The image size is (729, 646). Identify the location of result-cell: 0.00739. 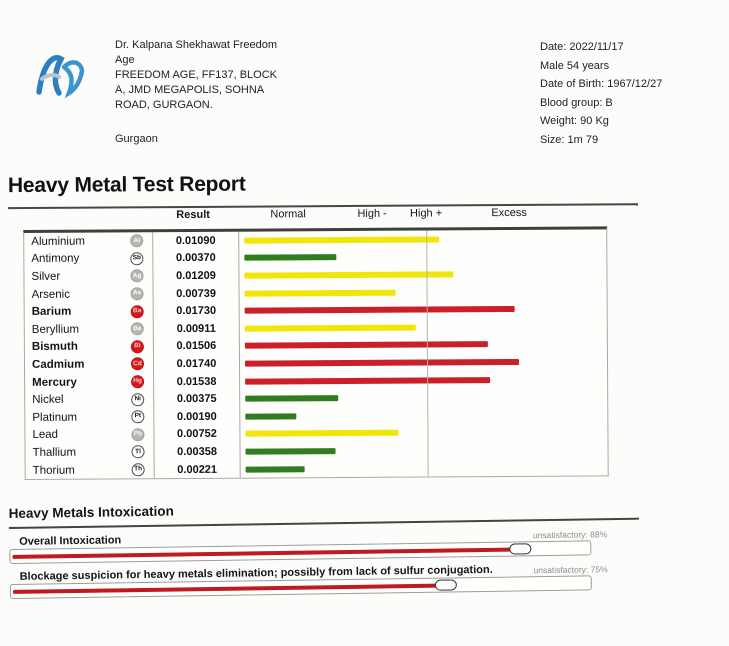
(195, 293).